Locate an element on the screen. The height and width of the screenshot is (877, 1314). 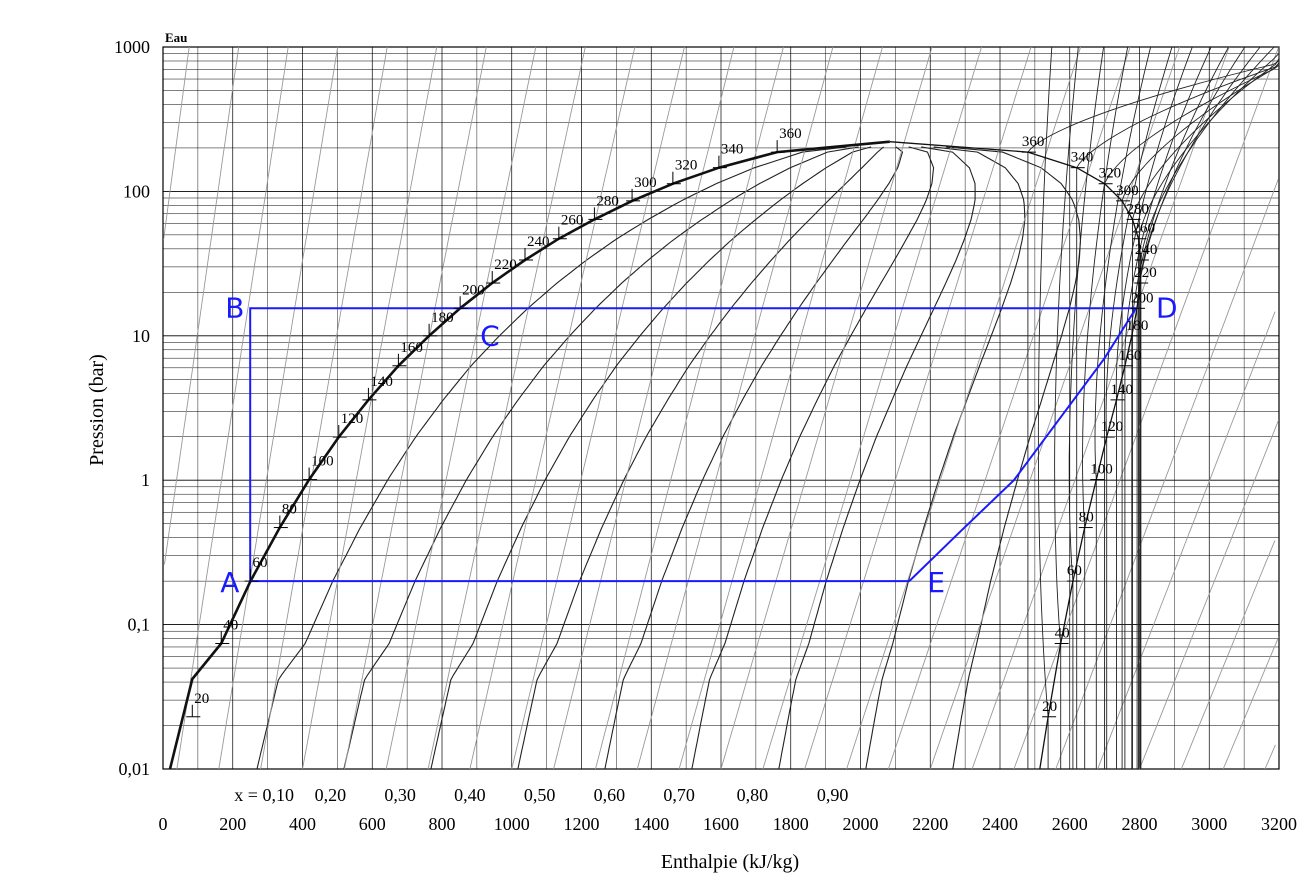
cycle-point-label: C is located at coordinates (490, 335).